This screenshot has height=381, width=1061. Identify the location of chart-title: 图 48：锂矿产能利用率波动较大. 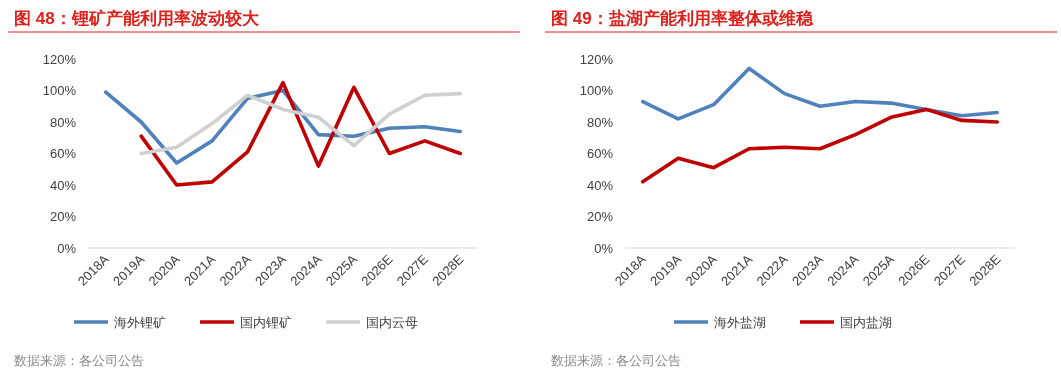
(137, 18).